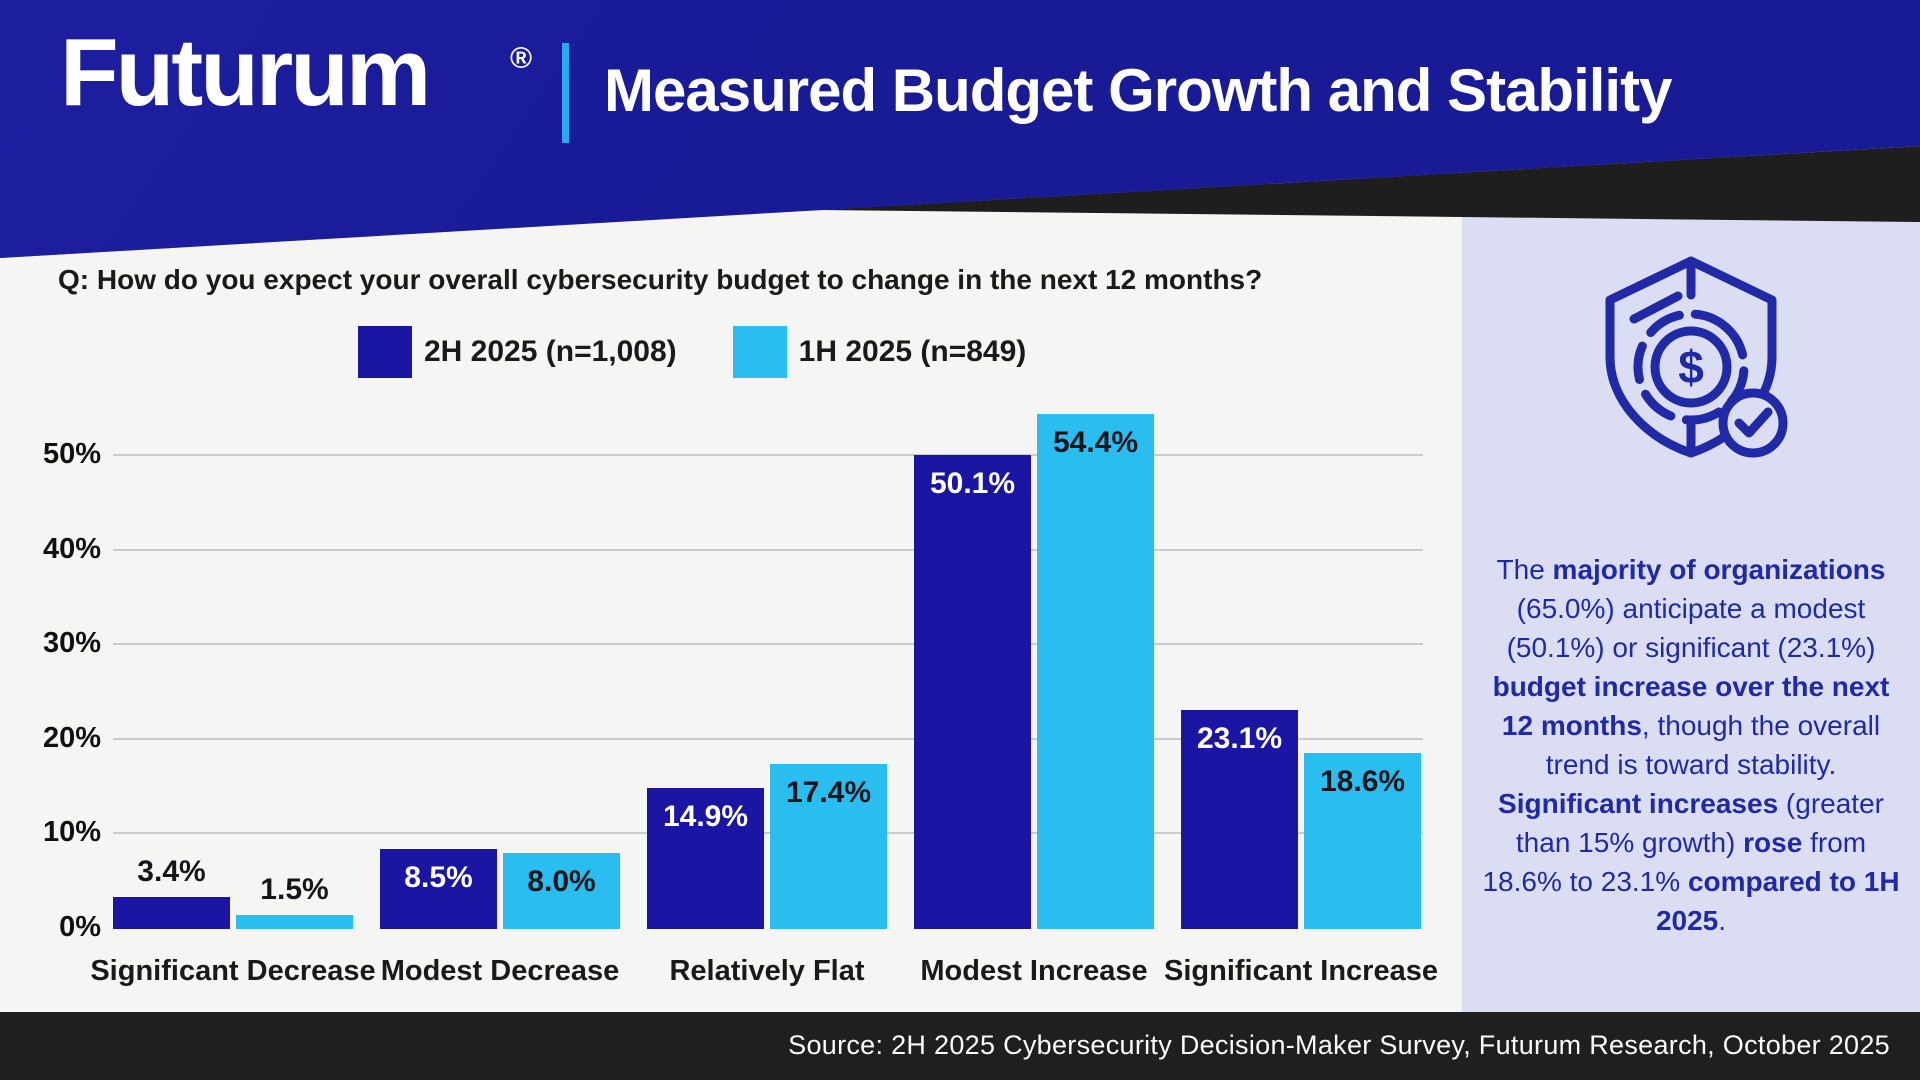 This screenshot has height=1080, width=1920. Describe the element at coordinates (171, 912) in the screenshot. I see `bar-significant-decrease-2h2025` at that location.